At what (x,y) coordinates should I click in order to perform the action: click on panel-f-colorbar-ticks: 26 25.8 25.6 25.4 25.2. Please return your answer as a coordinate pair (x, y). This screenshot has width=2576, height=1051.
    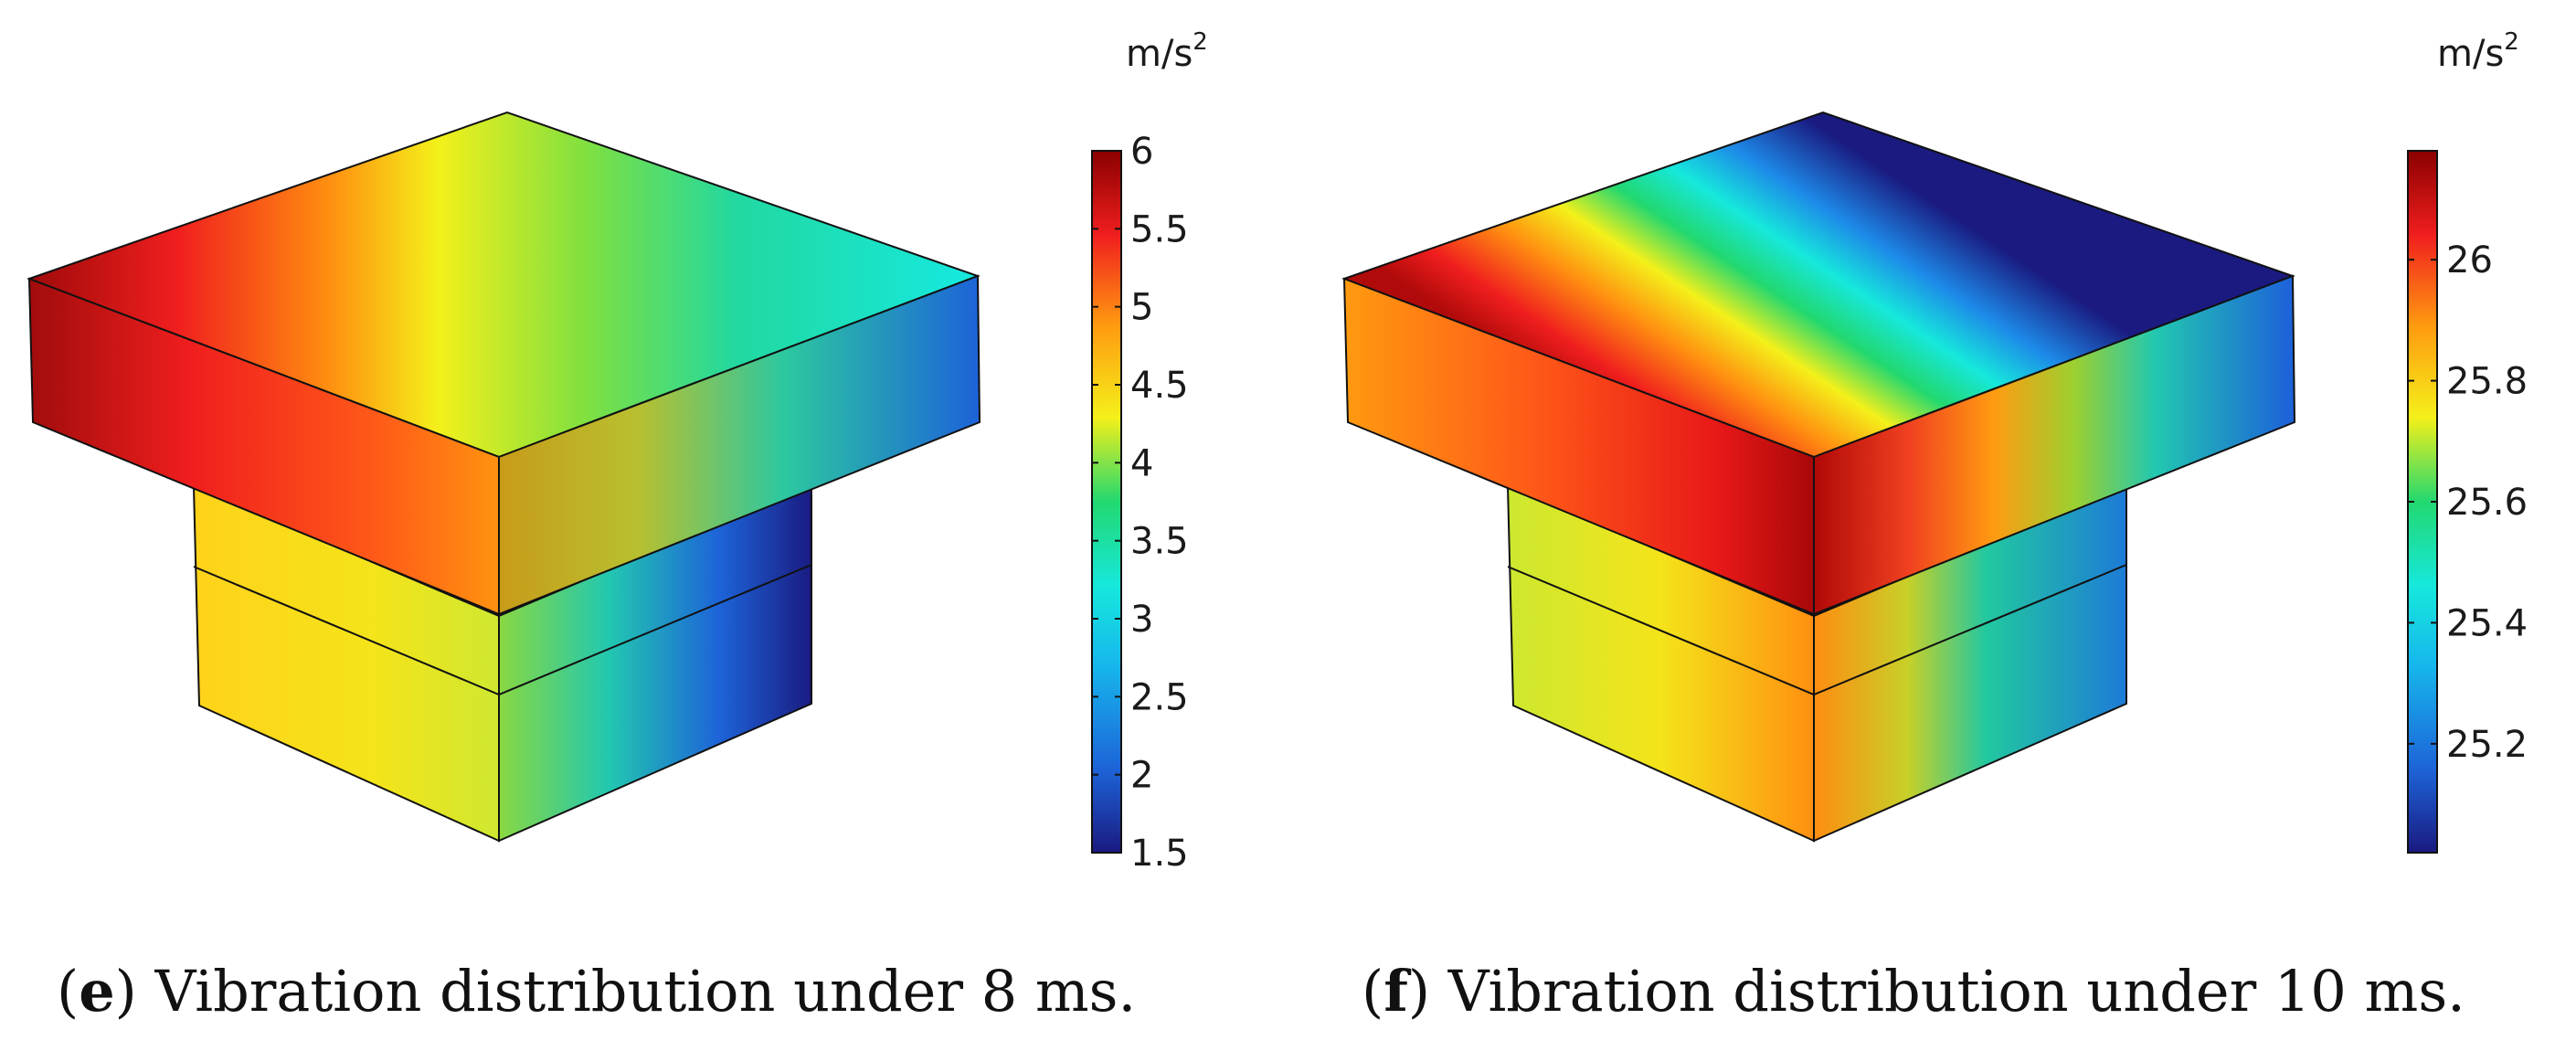
    Looking at the image, I should click on (2468, 502).